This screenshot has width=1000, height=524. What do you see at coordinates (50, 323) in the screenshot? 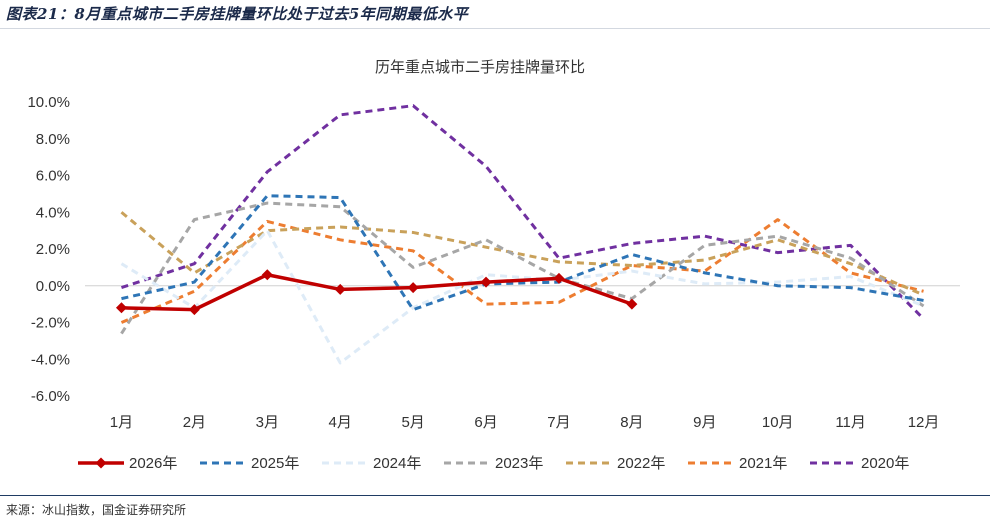
I see `y-tick-label: -2.0%` at bounding box center [50, 323].